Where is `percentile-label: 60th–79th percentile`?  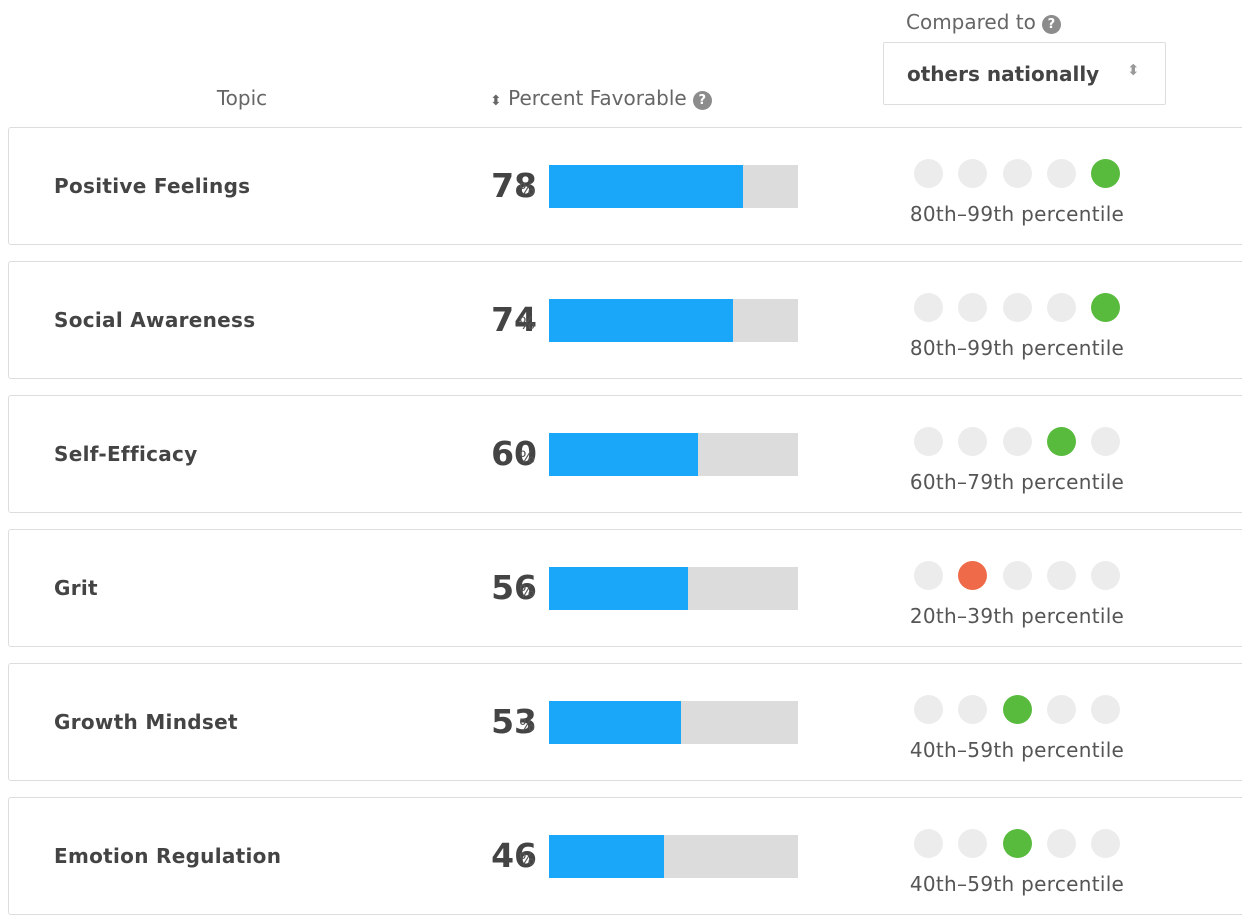 percentile-label: 60th–79th percentile is located at coordinates (1017, 482).